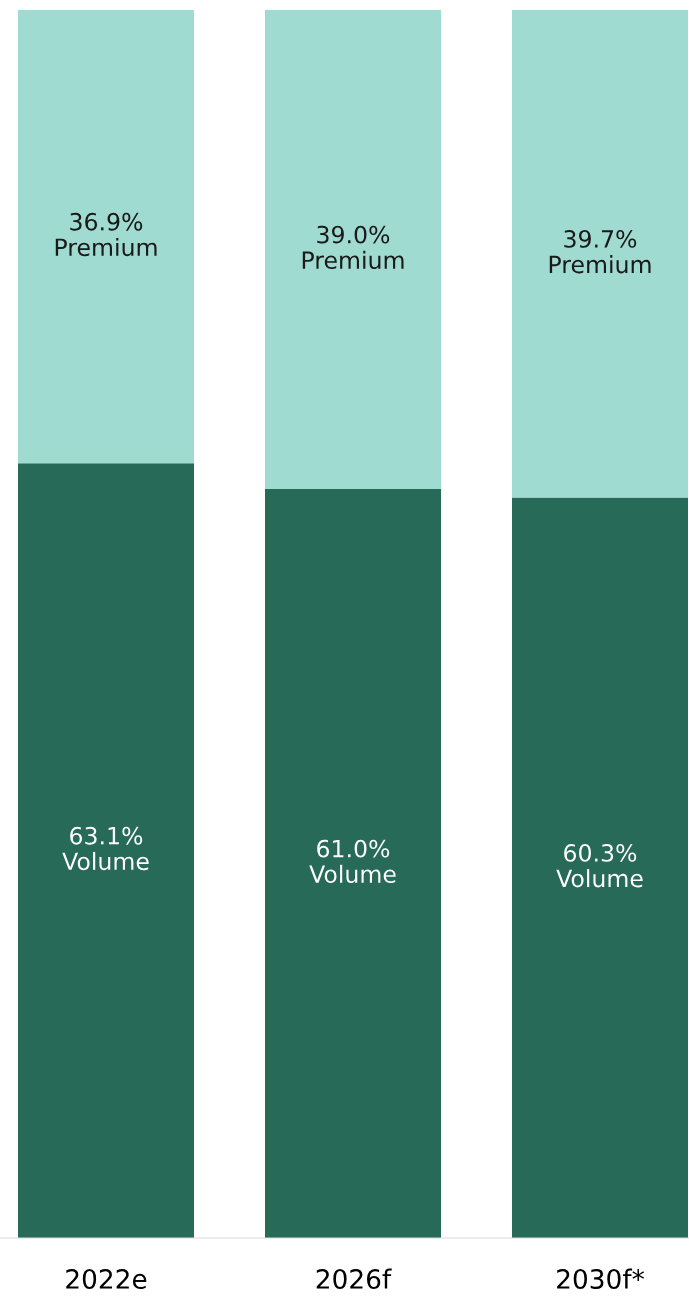 Image resolution: width=689 pixels, height=1313 pixels. Describe the element at coordinates (600, 852) in the screenshot. I see `data-label: 60.3%` at that location.